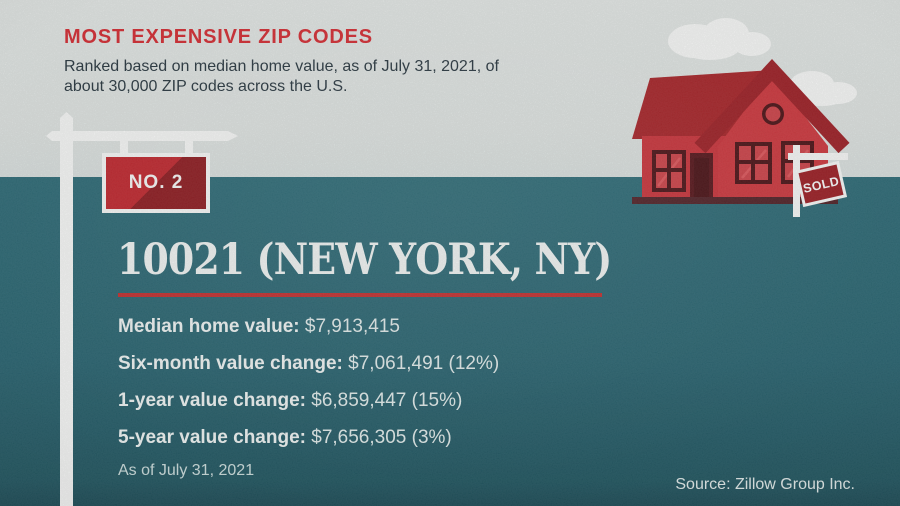 The width and height of the screenshot is (900, 506). What do you see at coordinates (206, 86) in the screenshot?
I see `subtitle-line-2: about 30,000 ZIP codes across the U.S.` at bounding box center [206, 86].